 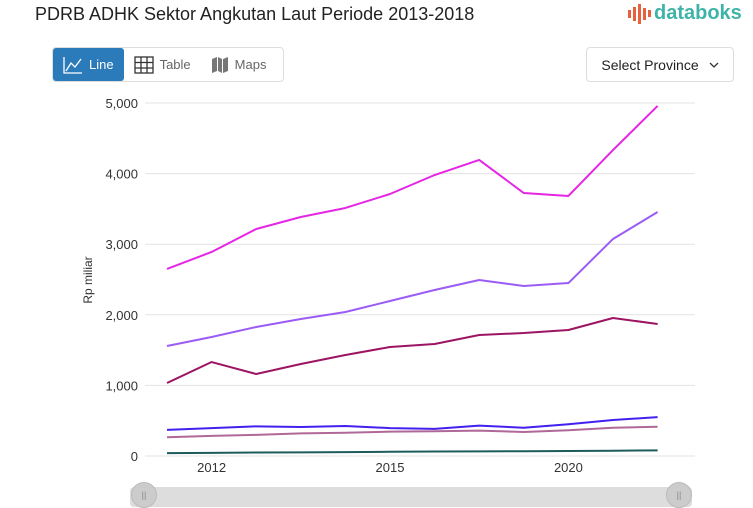 I want to click on tab-line: Line, so click(x=88, y=64).